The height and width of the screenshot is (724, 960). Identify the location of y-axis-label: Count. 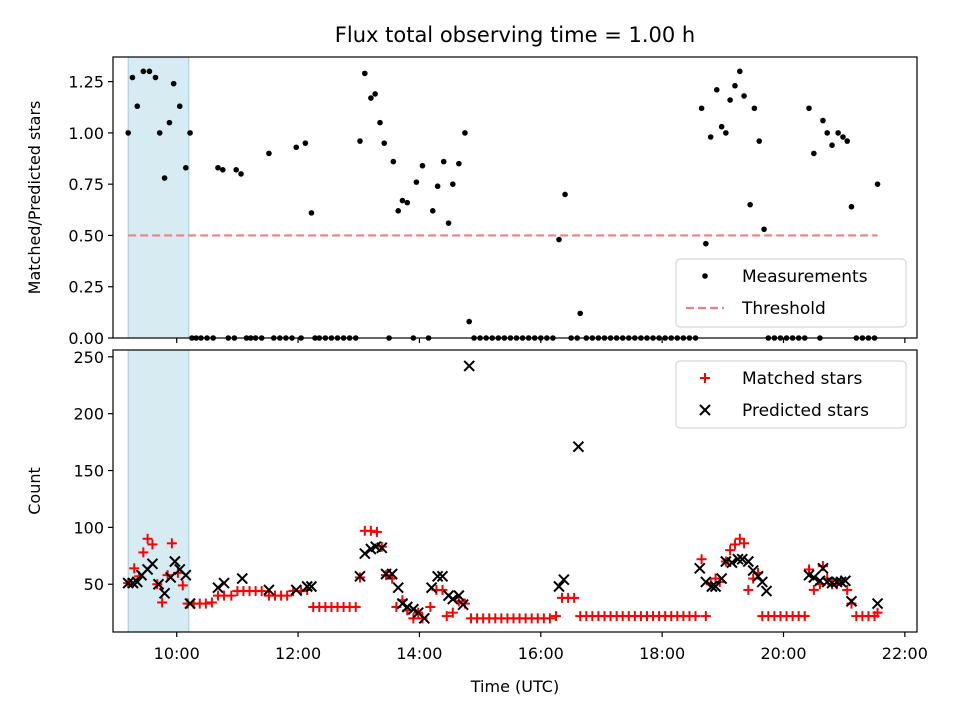
(34, 491).